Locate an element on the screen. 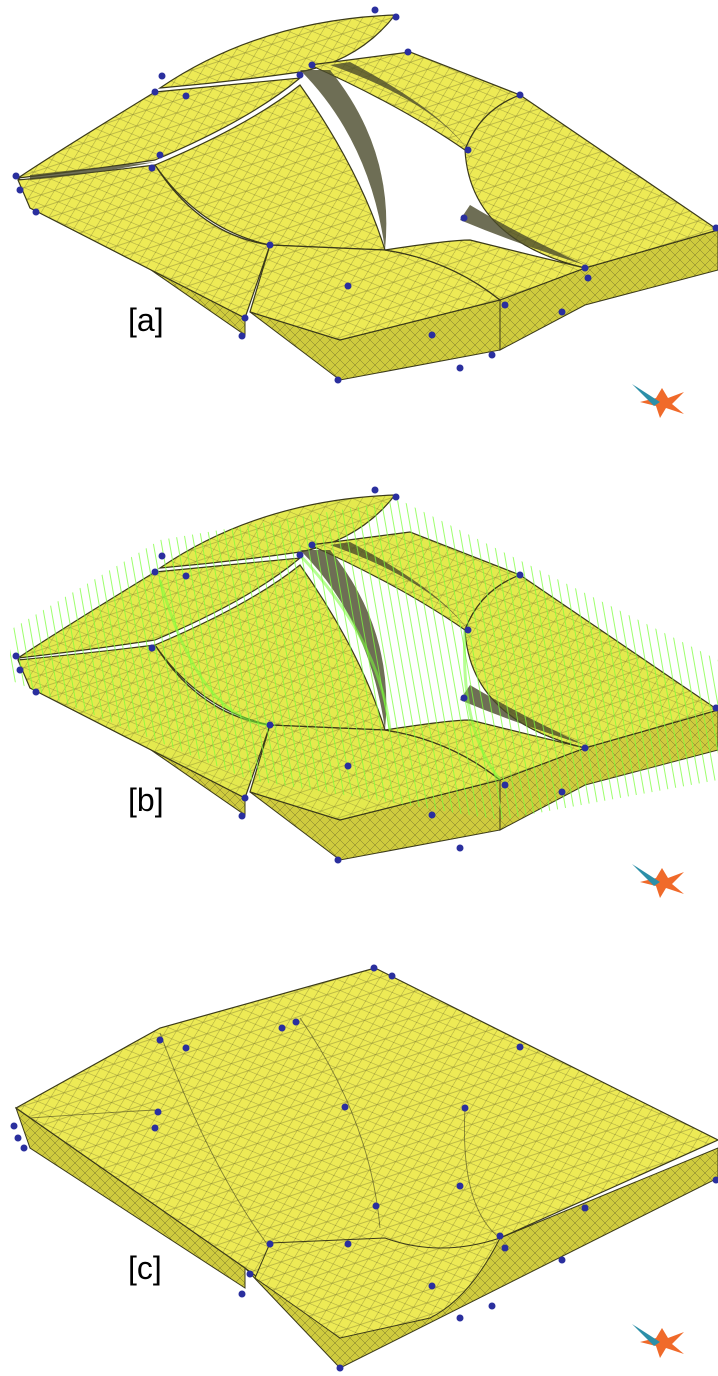 The image size is (718, 1376). panel-label-c: [c] is located at coordinates (145, 1268).